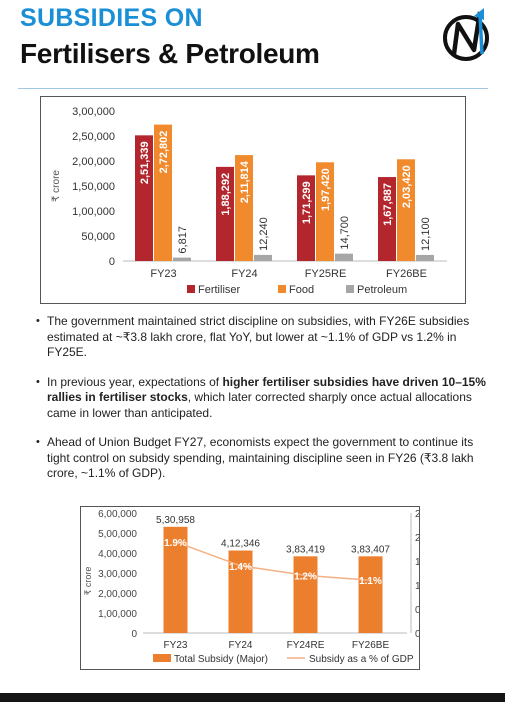 Image resolution: width=505 pixels, height=702 pixels. What do you see at coordinates (307, 202) in the screenshot?
I see `bar-data-label: 1,71,299` at bounding box center [307, 202].